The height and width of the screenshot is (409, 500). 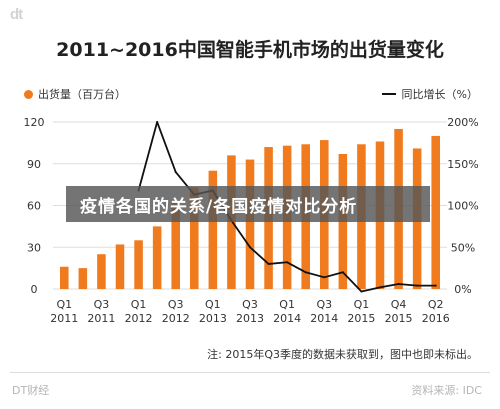 What do you see at coordinates (462, 289) in the screenshot?
I see `y-right-tick-label: 0%` at bounding box center [462, 289].